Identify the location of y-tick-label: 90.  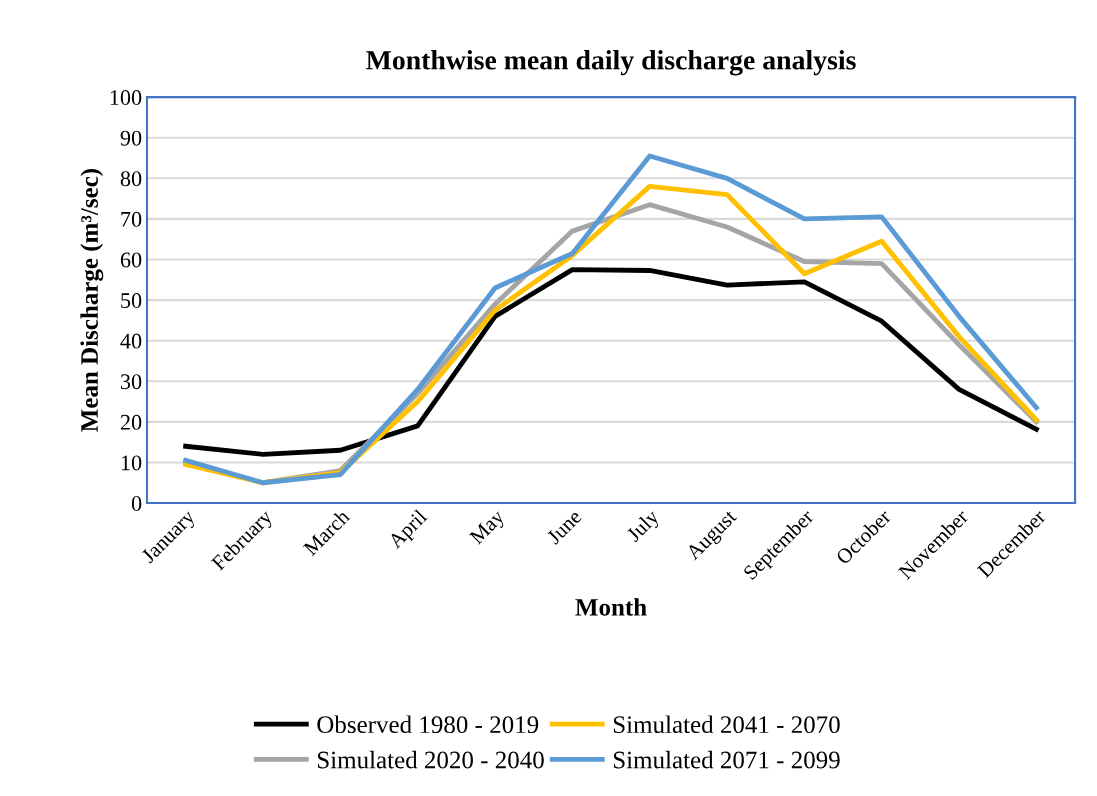
(131, 138).